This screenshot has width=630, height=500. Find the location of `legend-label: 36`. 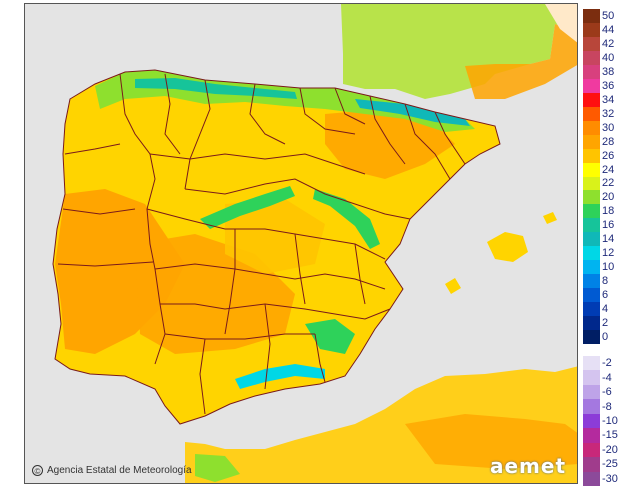

legend-label: 36 is located at coordinates (608, 85).